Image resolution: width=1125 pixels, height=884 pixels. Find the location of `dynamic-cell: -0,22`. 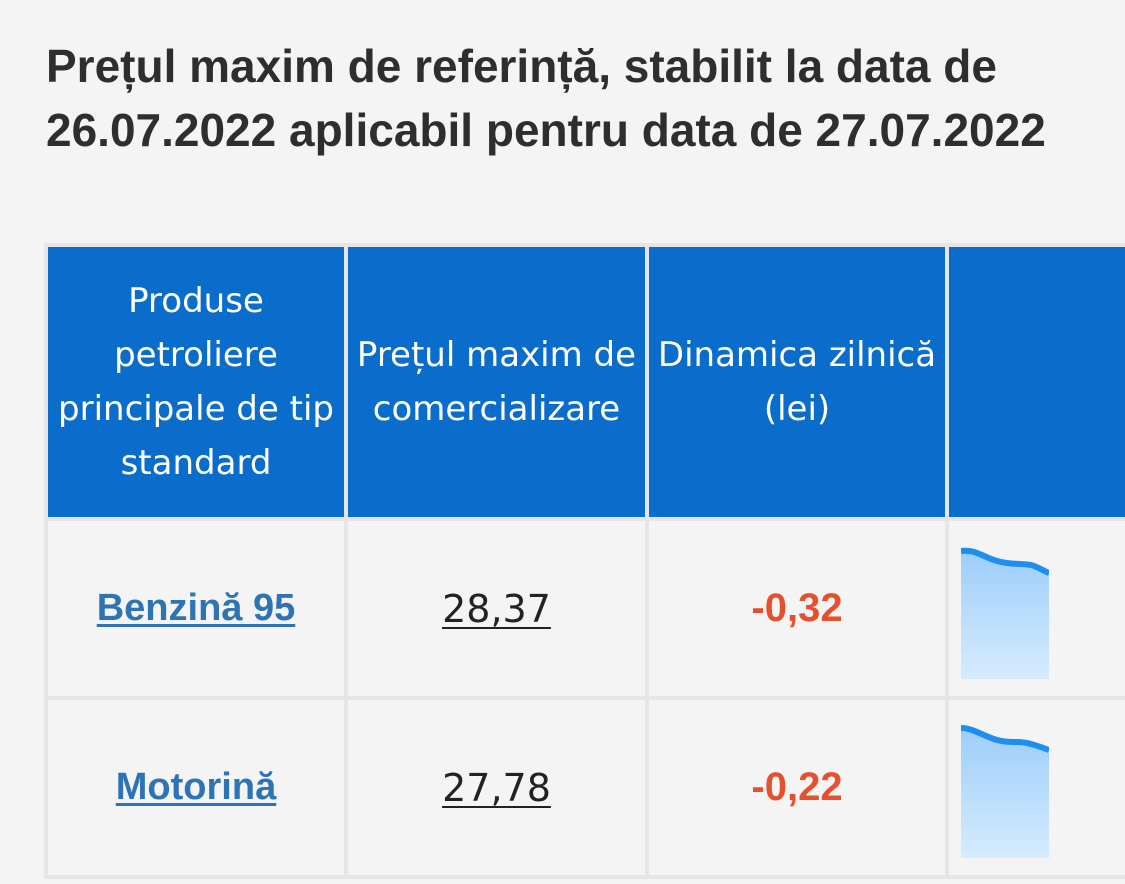

dynamic-cell: -0,22 is located at coordinates (797, 787).